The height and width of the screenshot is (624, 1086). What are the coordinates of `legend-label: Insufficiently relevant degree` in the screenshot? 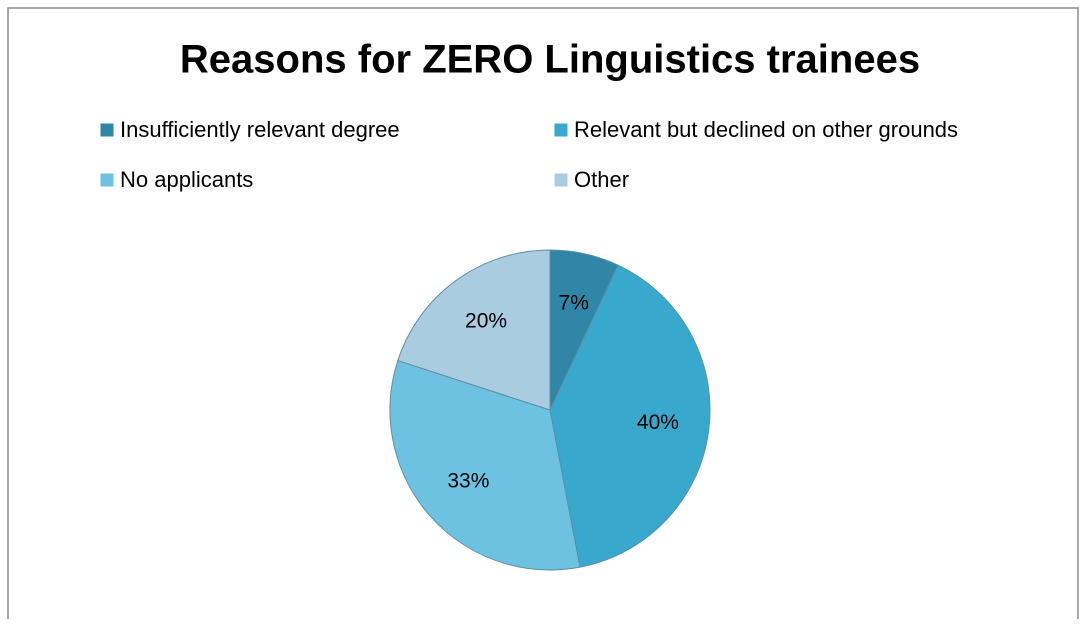 It's located at (260, 129).